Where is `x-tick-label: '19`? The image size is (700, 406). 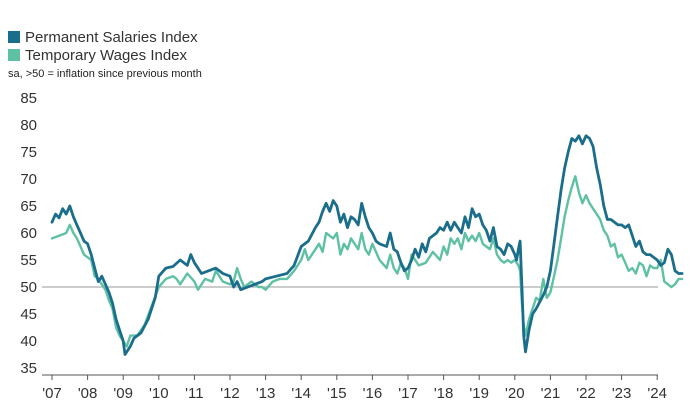 x-tick-label: '19 is located at coordinates (479, 393).